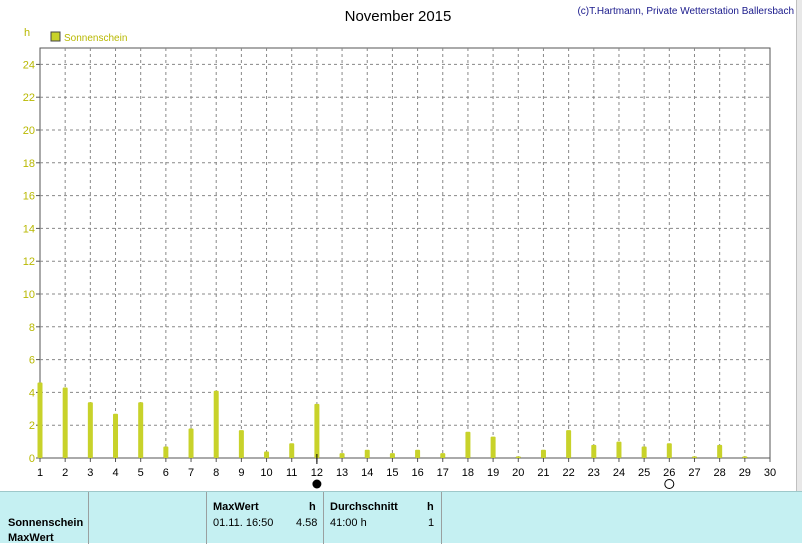  What do you see at coordinates (31, 538) in the screenshot?
I see `row-label-maxwert: MaxWert` at bounding box center [31, 538].